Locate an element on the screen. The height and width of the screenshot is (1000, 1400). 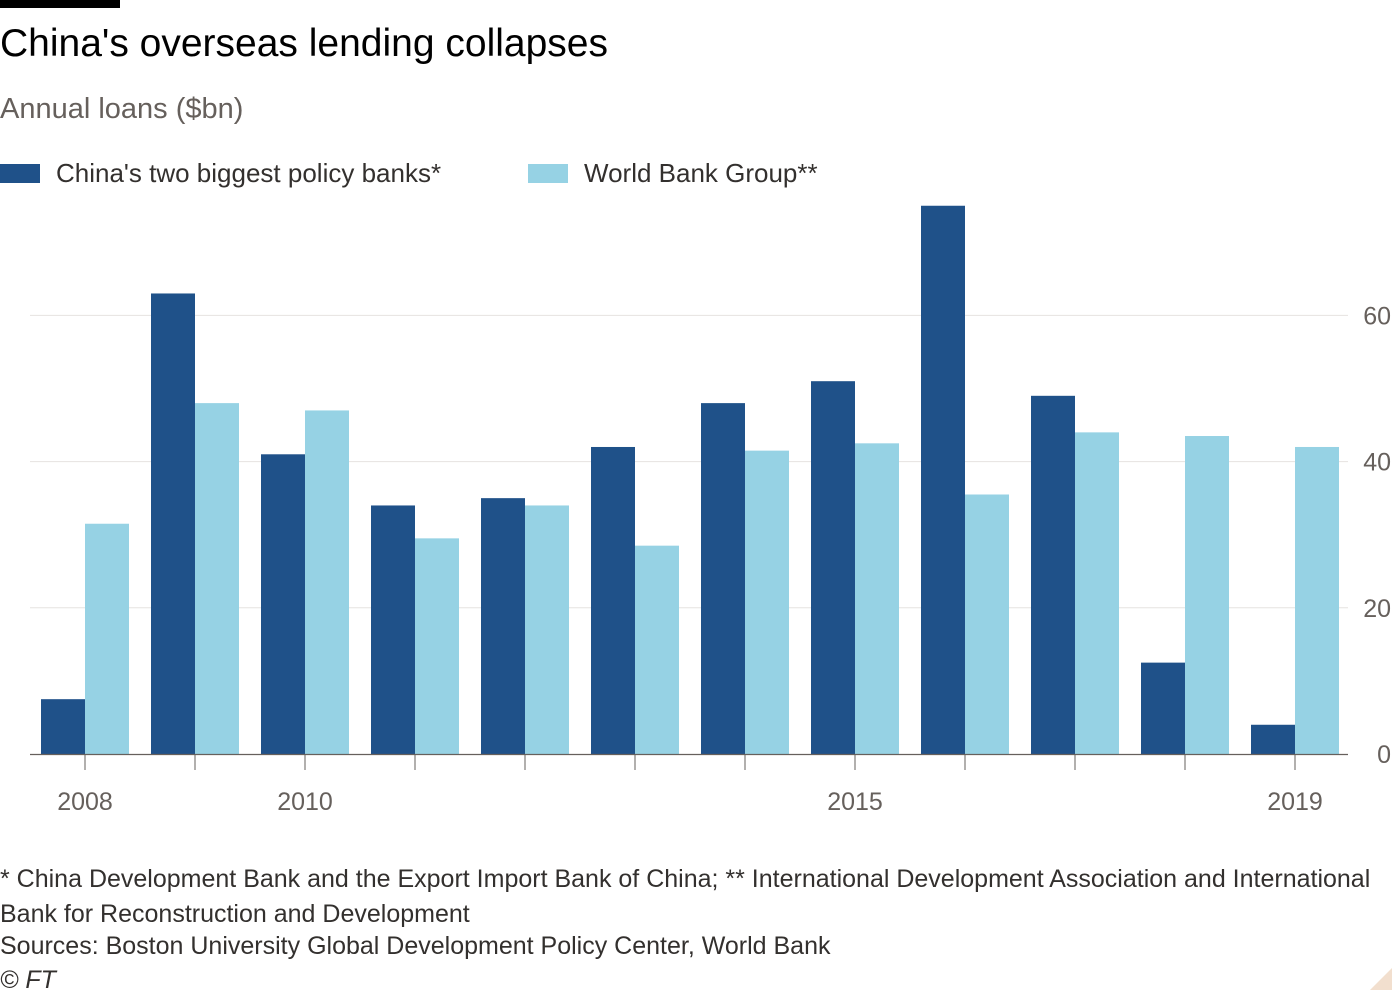
x-tick-label: 2015 is located at coordinates (855, 802).